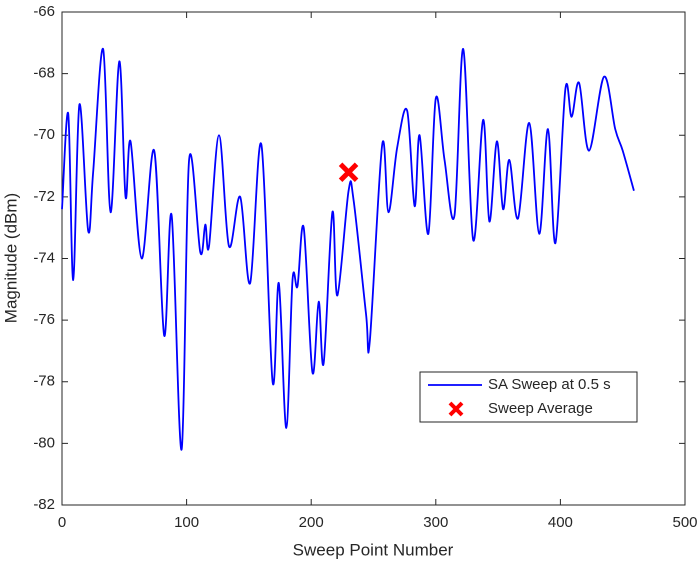  What do you see at coordinates (44, 196) in the screenshot?
I see `y-tick-label: -72` at bounding box center [44, 196].